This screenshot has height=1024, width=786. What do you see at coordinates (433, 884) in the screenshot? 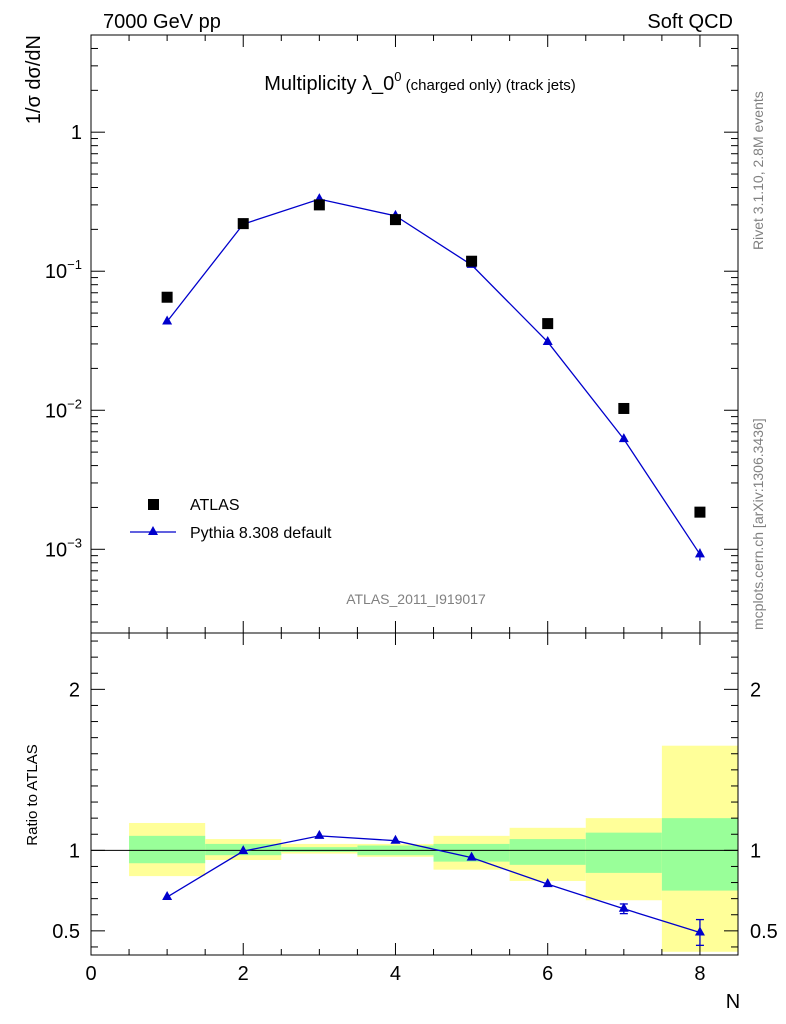
I see `ratio-series-line` at bounding box center [433, 884].